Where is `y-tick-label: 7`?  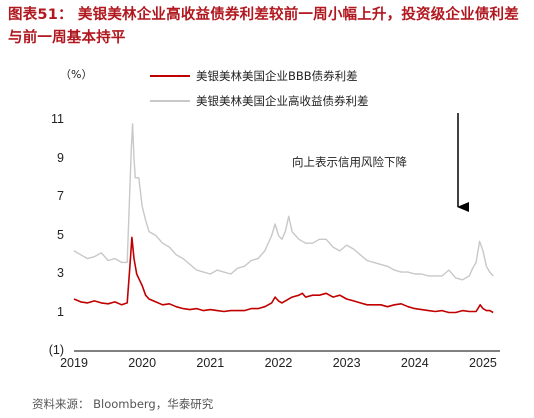
y-tick-label: 7 is located at coordinates (60, 196).